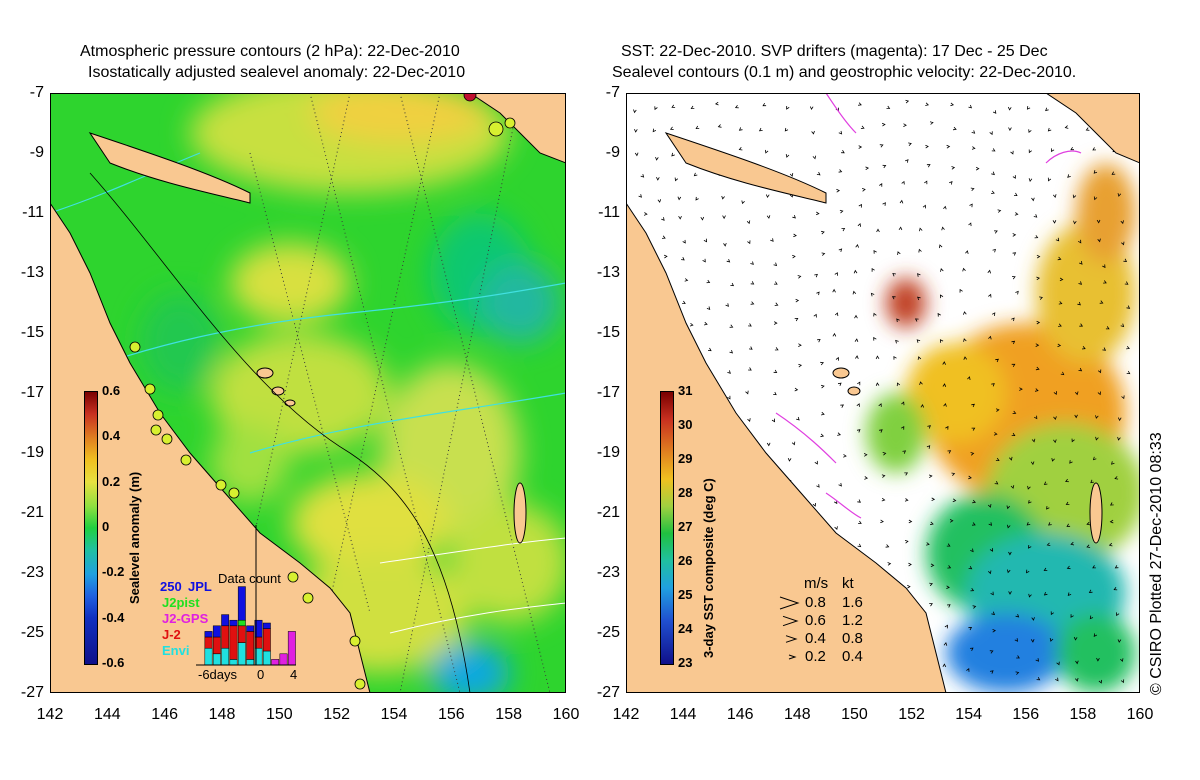  Describe the element at coordinates (336, 714) in the screenshot. I see `left-lon-label: 152` at that location.